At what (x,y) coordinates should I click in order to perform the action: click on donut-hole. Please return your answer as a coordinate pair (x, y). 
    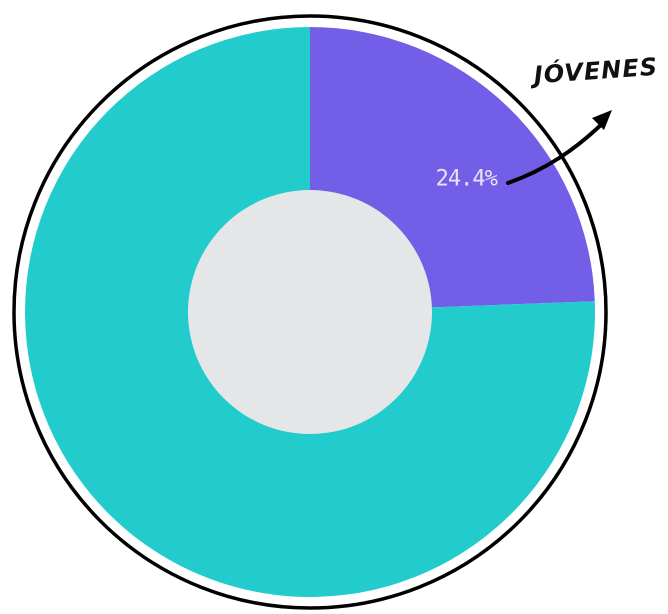
    Looking at the image, I should click on (310, 312).